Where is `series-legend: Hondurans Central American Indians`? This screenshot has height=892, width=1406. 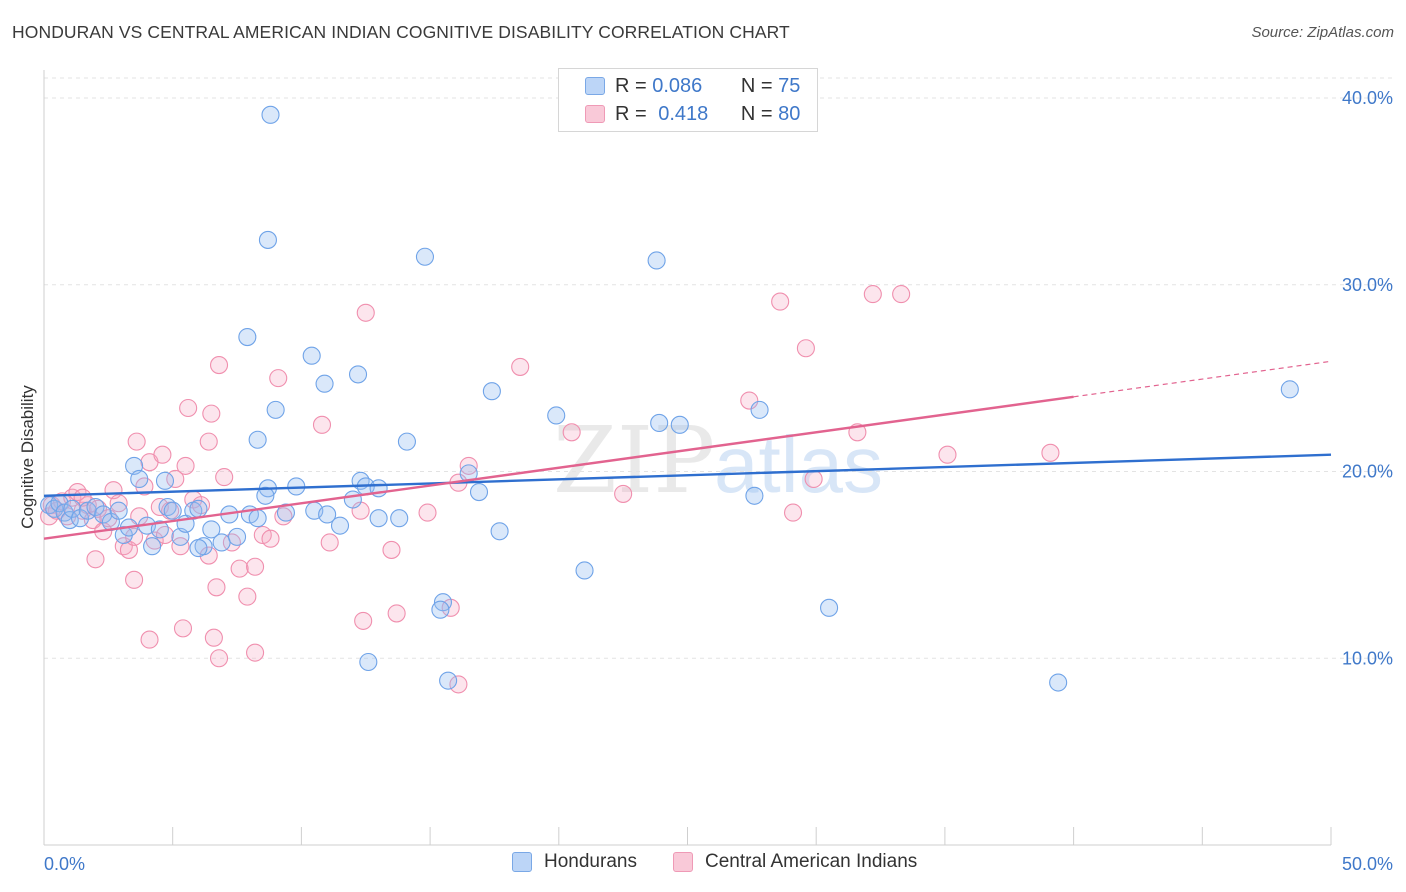 series-legend: Hondurans Central American Indians is located at coordinates (703, 864).